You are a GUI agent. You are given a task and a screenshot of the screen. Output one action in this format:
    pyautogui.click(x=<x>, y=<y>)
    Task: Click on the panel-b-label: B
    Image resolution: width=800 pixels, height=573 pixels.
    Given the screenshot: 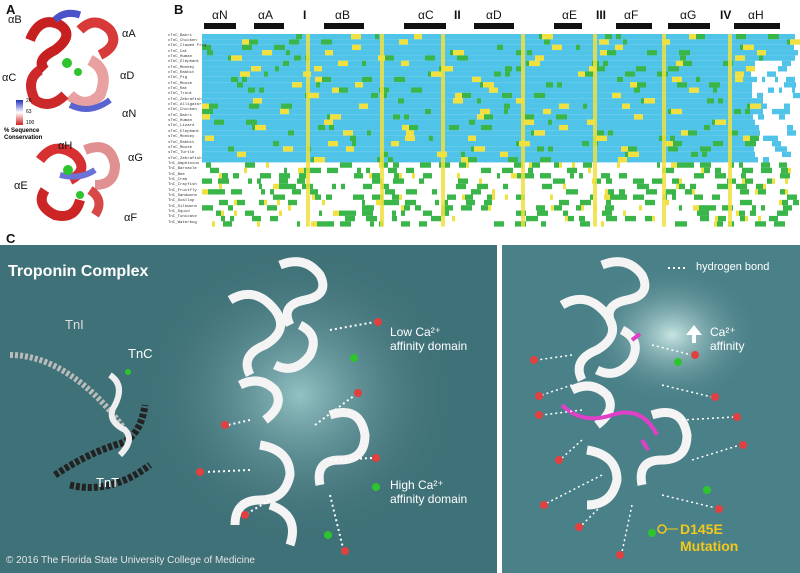 What is the action you would take?
    pyautogui.click(x=179, y=9)
    